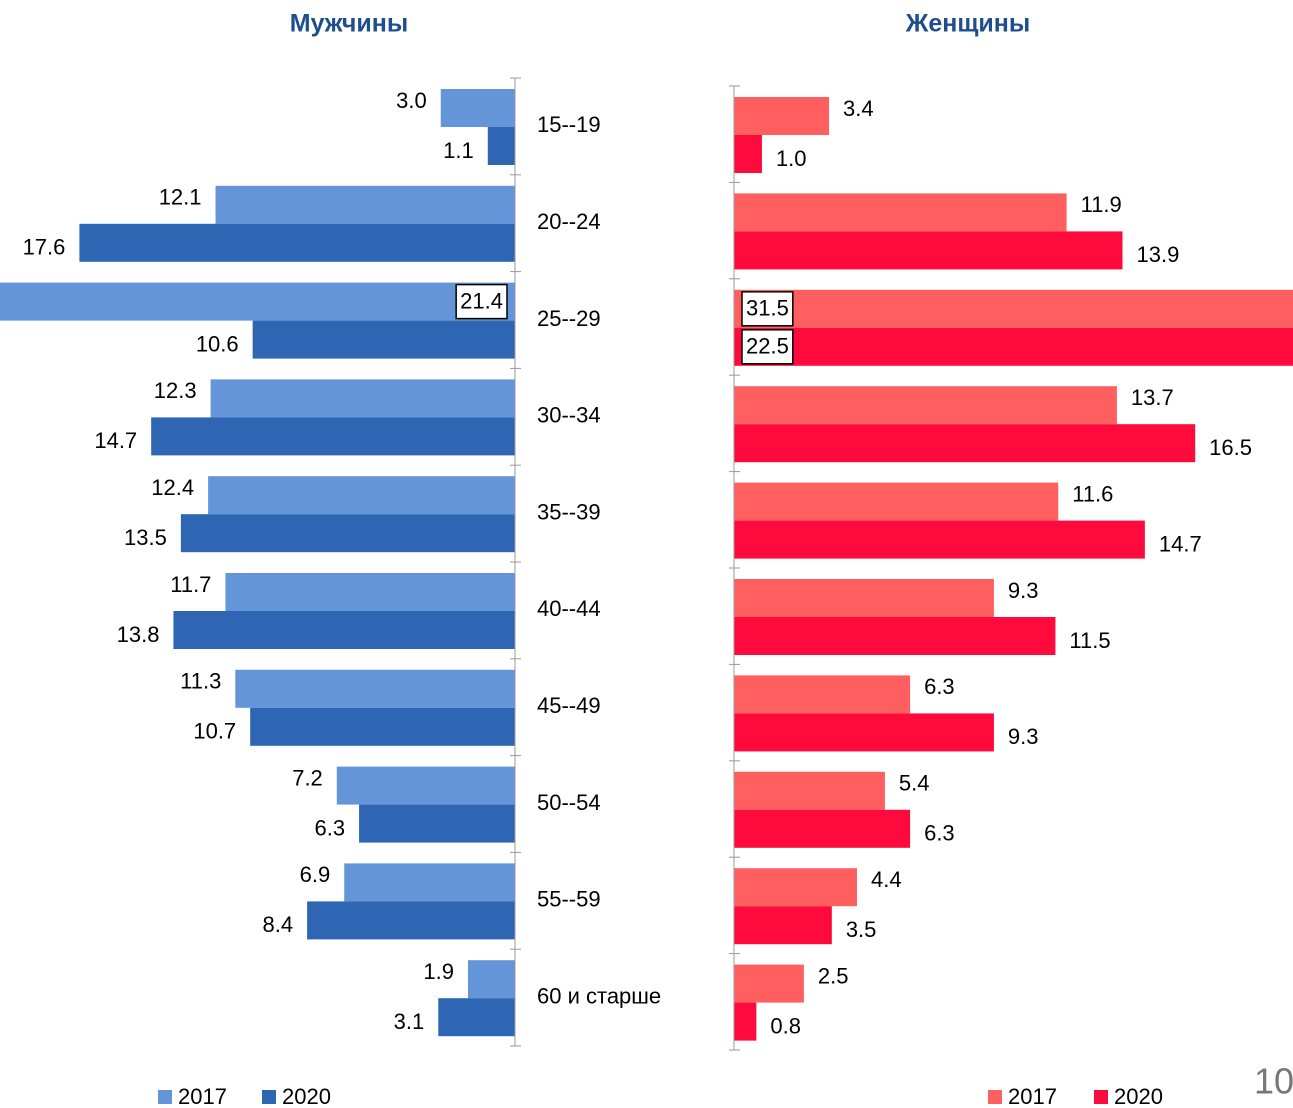 The width and height of the screenshot is (1293, 1108). I want to click on value-label: 11.3, so click(200, 681).